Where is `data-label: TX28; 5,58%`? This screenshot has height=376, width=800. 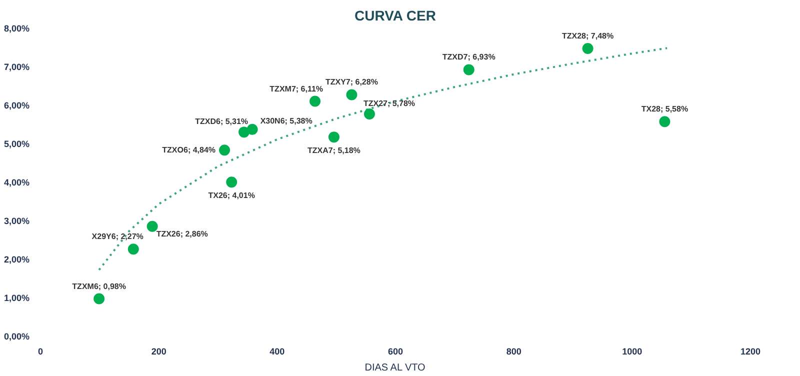
data-label: TX28; 5,58% is located at coordinates (664, 109).